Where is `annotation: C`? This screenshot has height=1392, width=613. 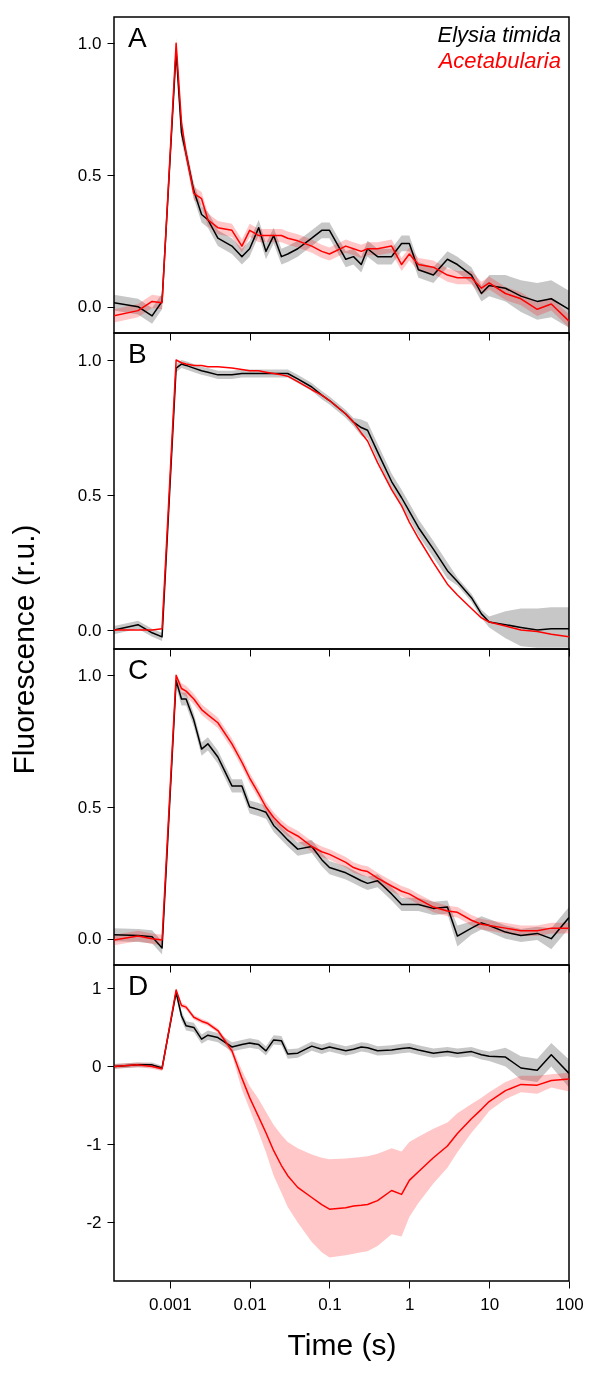
annotation: C is located at coordinates (138, 669).